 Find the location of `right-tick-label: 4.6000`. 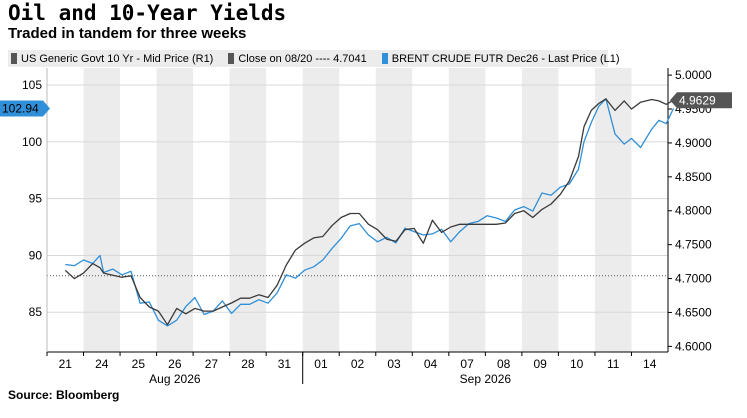

right-tick-label: 4.6000 is located at coordinates (693, 346).